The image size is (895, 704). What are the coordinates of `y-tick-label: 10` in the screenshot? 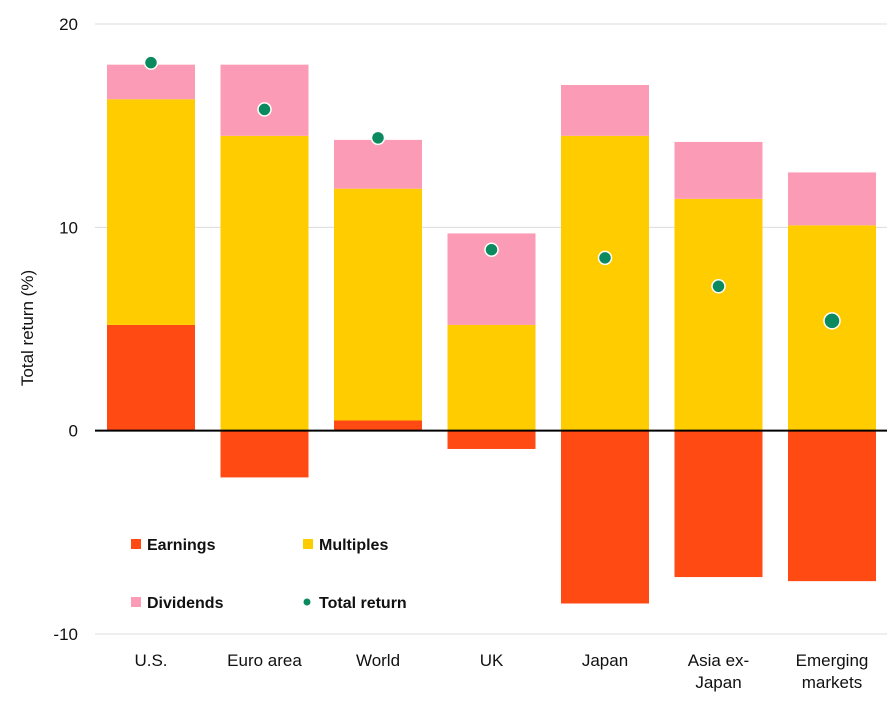 It's located at (68, 227).